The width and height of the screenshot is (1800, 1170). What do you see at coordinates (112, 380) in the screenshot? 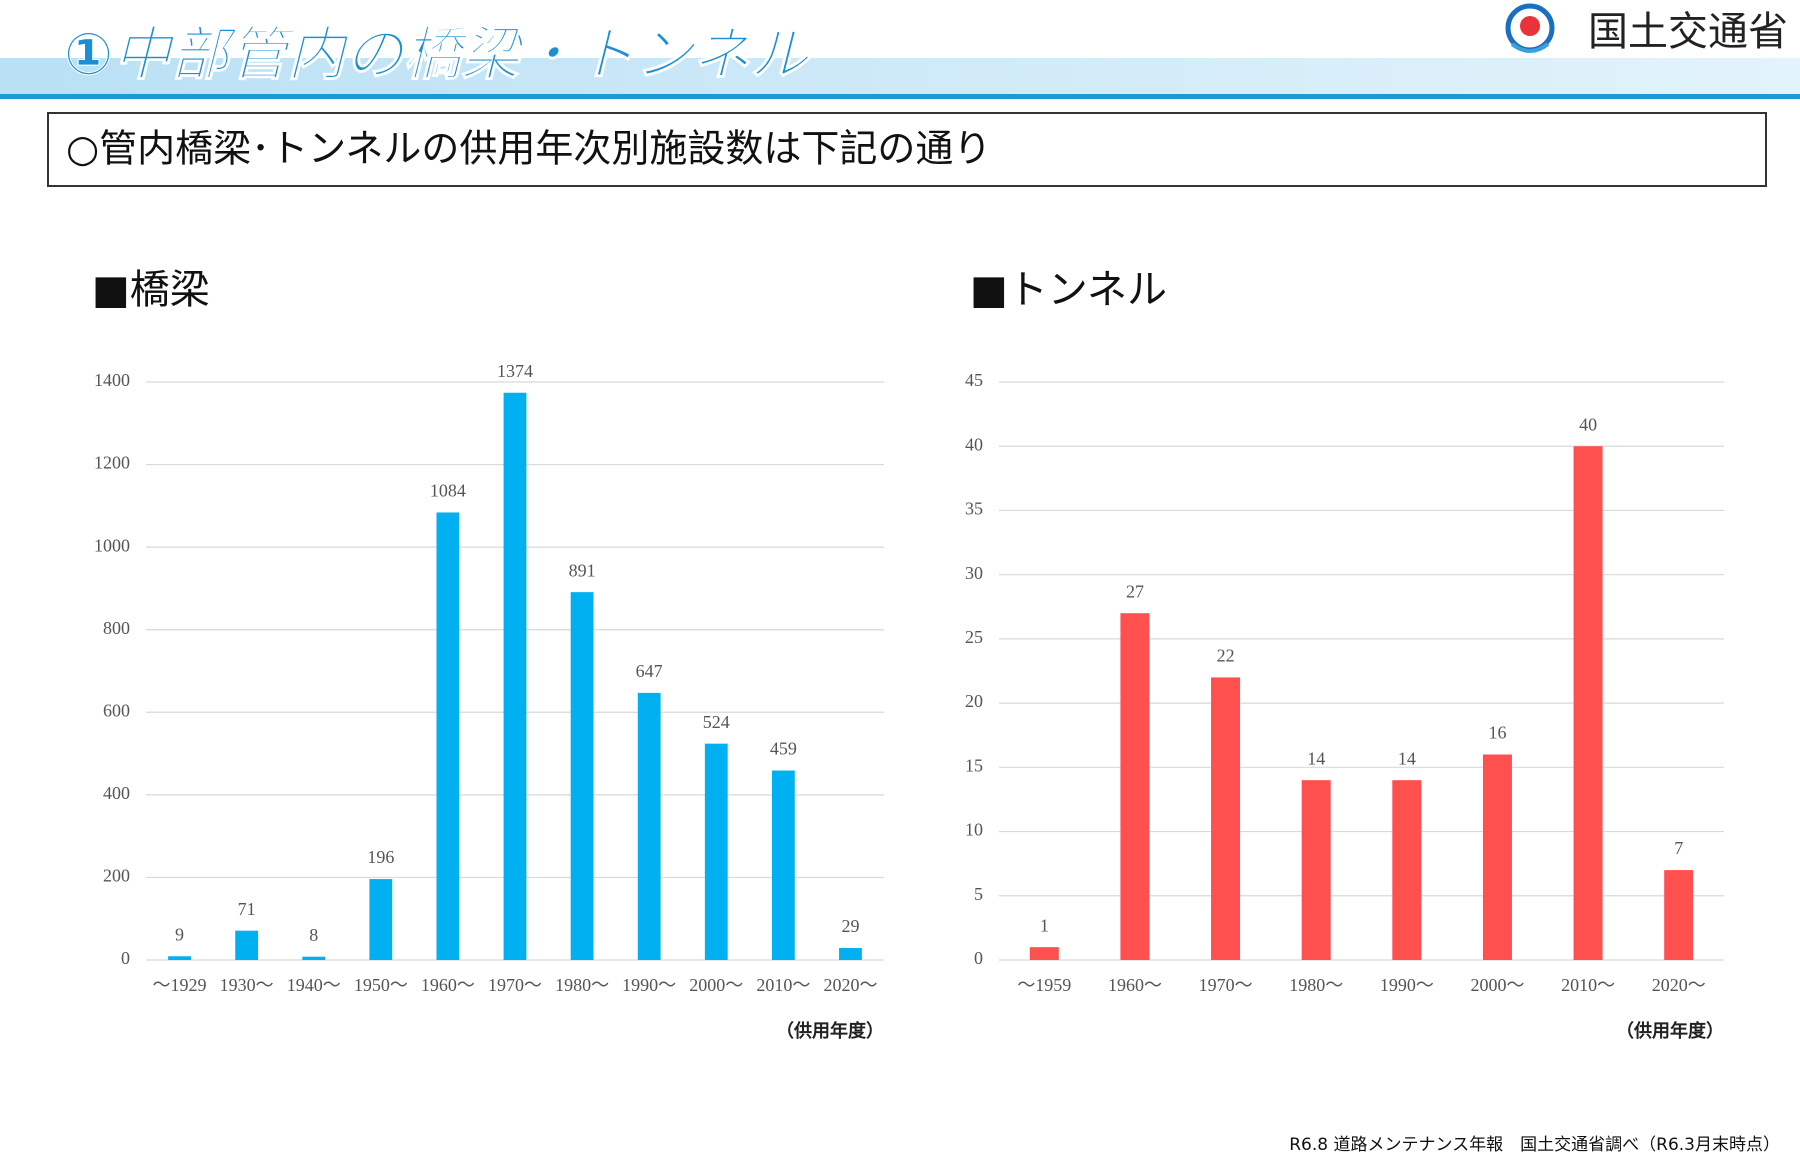
I see `y-tick-label: 1400` at bounding box center [112, 380].